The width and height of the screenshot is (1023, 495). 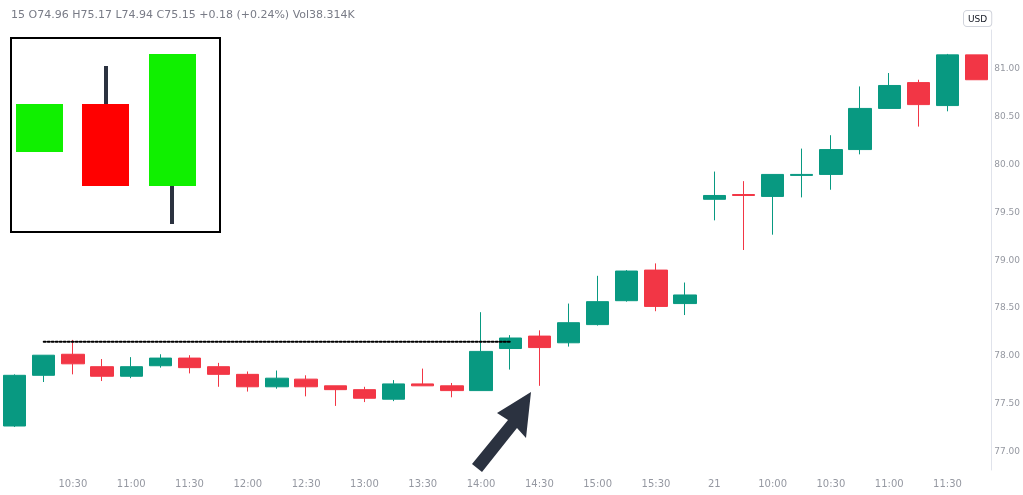 I want to click on y-tick-label: 77.00, so click(x=1007, y=450).